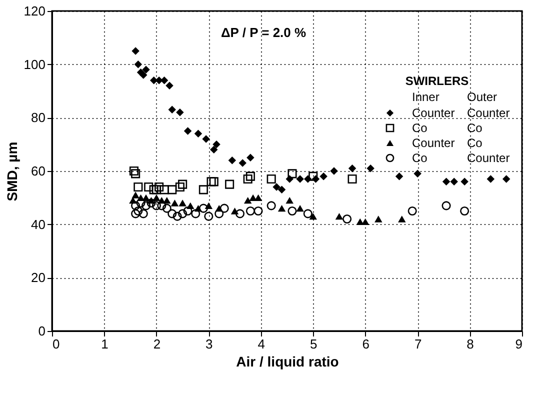 This screenshot has width=552, height=408. Describe the element at coordinates (426, 97) in the screenshot. I see `annotation: Inner` at that location.